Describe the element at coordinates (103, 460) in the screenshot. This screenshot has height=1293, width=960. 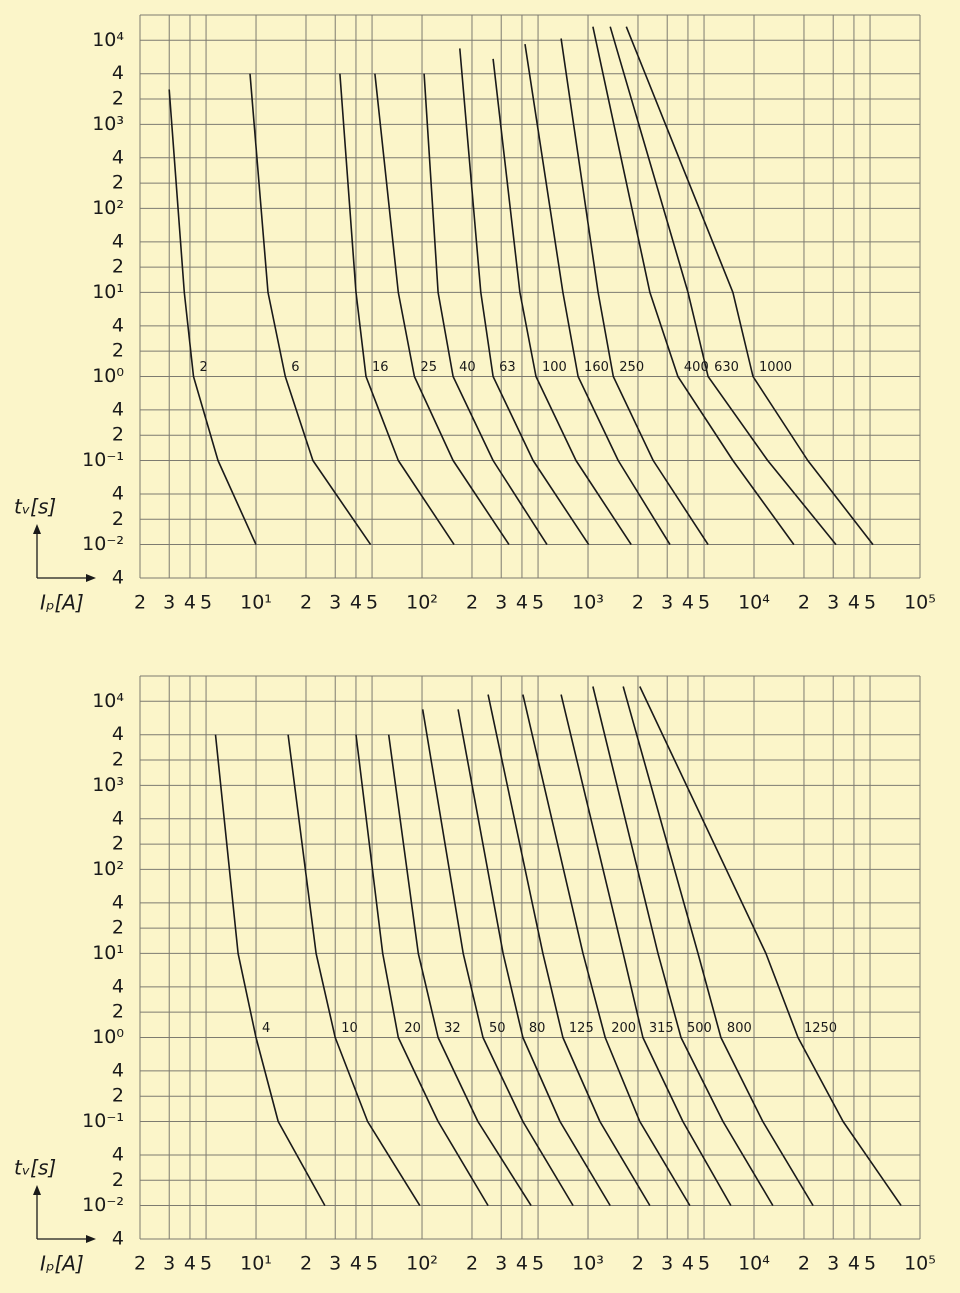
I see `y-tick-label: 10⁻¹` at that location.